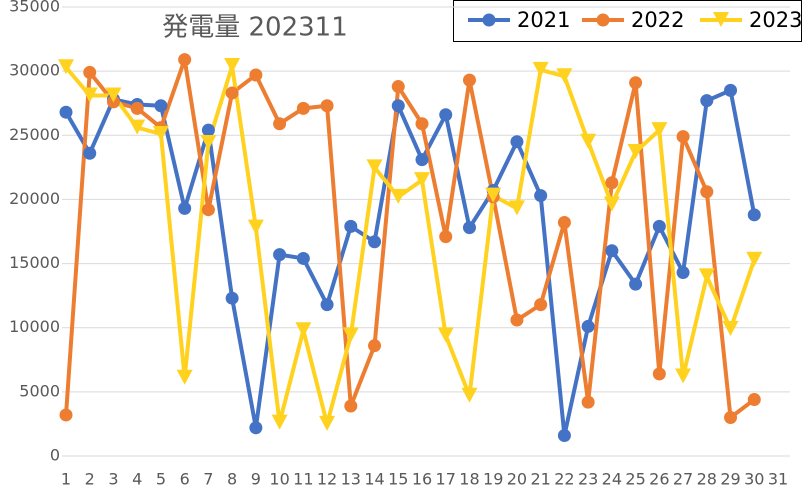 This screenshot has width=803, height=491. What do you see at coordinates (161, 479) in the screenshot?
I see `x-tick-label: 5` at bounding box center [161, 479].